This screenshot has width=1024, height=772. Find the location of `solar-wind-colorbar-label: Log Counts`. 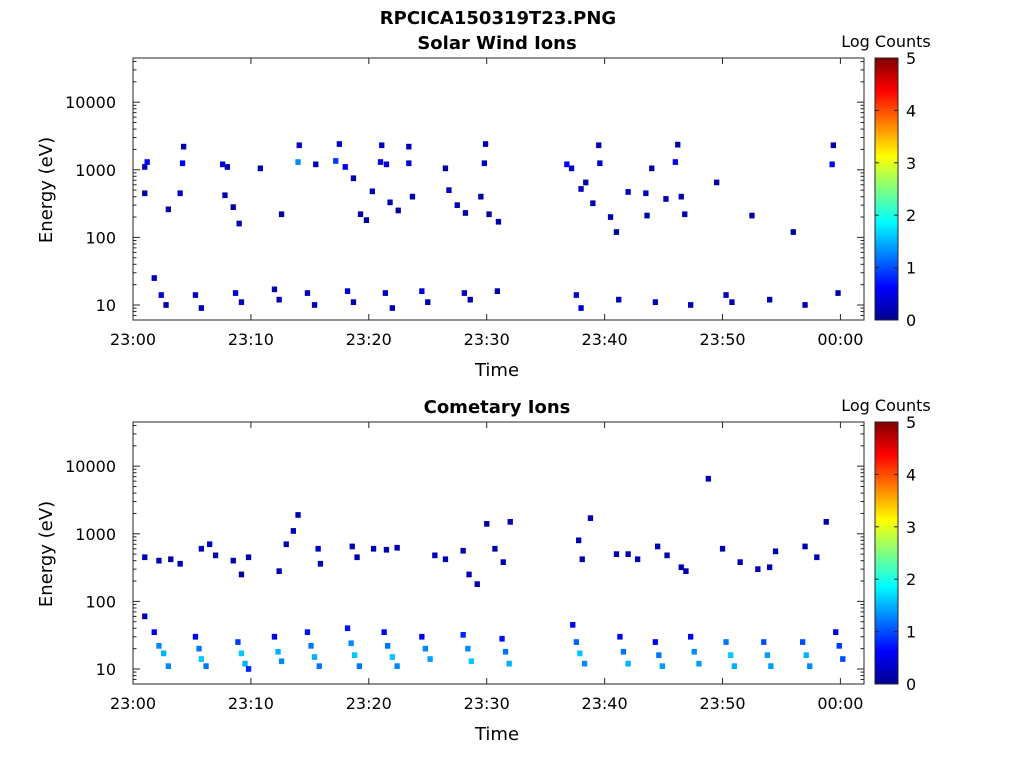

solar-wind-colorbar-label: Log Counts is located at coordinates (886, 41).